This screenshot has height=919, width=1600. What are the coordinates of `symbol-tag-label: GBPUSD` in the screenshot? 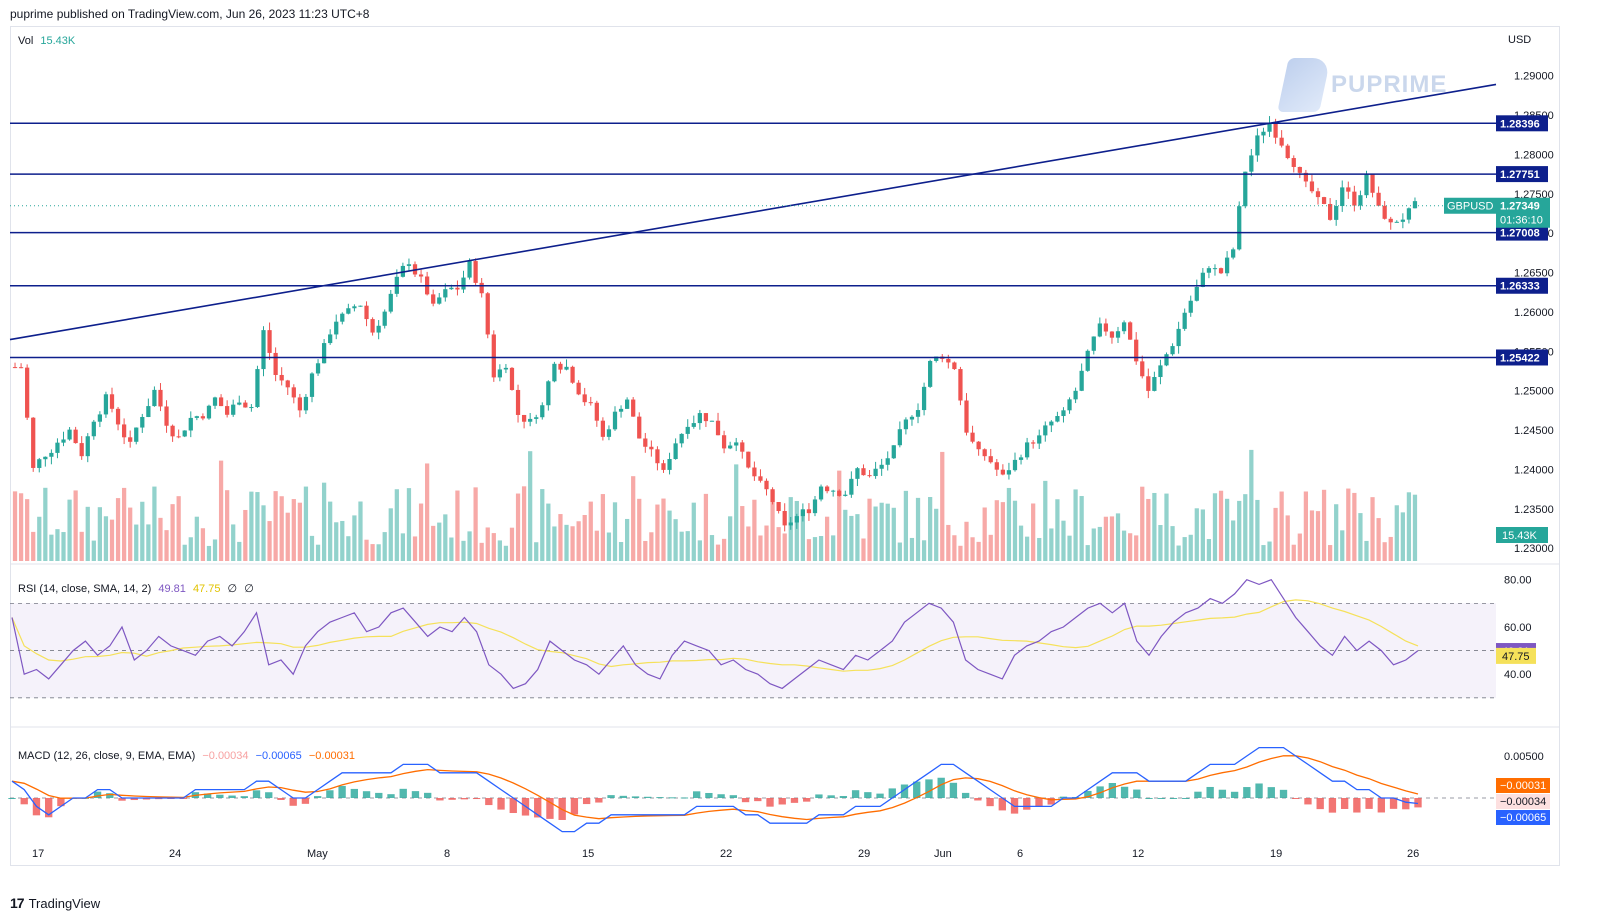 It's located at (1470, 207).